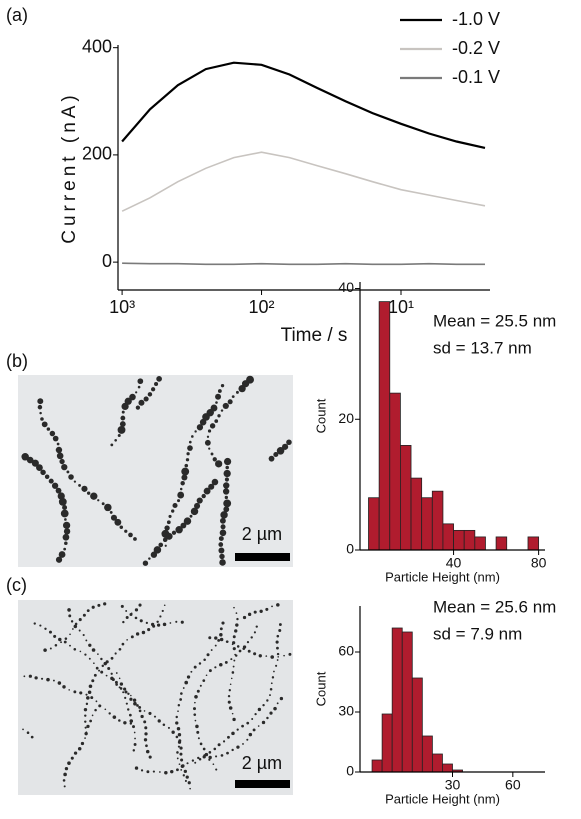 This screenshot has width=581, height=819. I want to click on scale-bar, so click(262, 784).